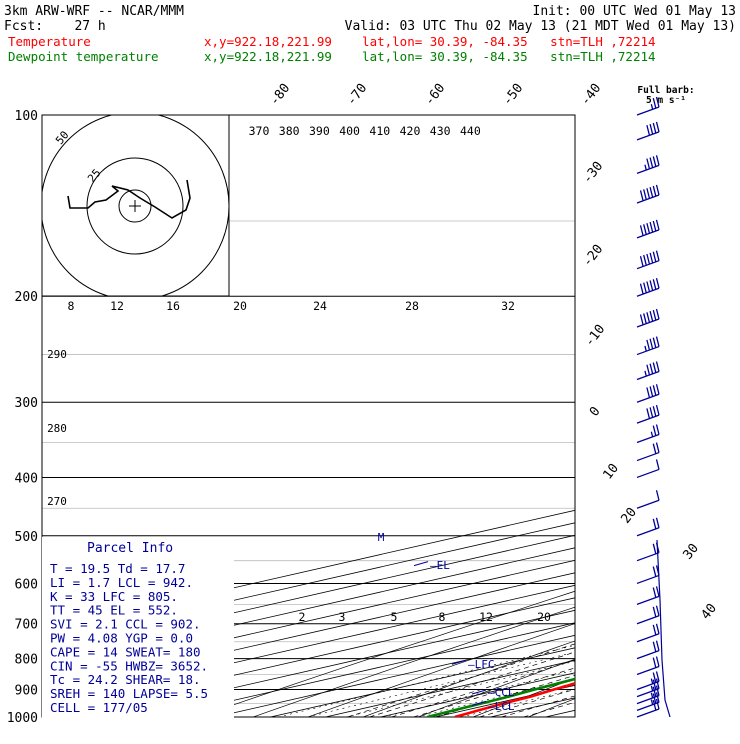  What do you see at coordinates (349, 131) in the screenshot?
I see `theta-label: 400` at bounding box center [349, 131].